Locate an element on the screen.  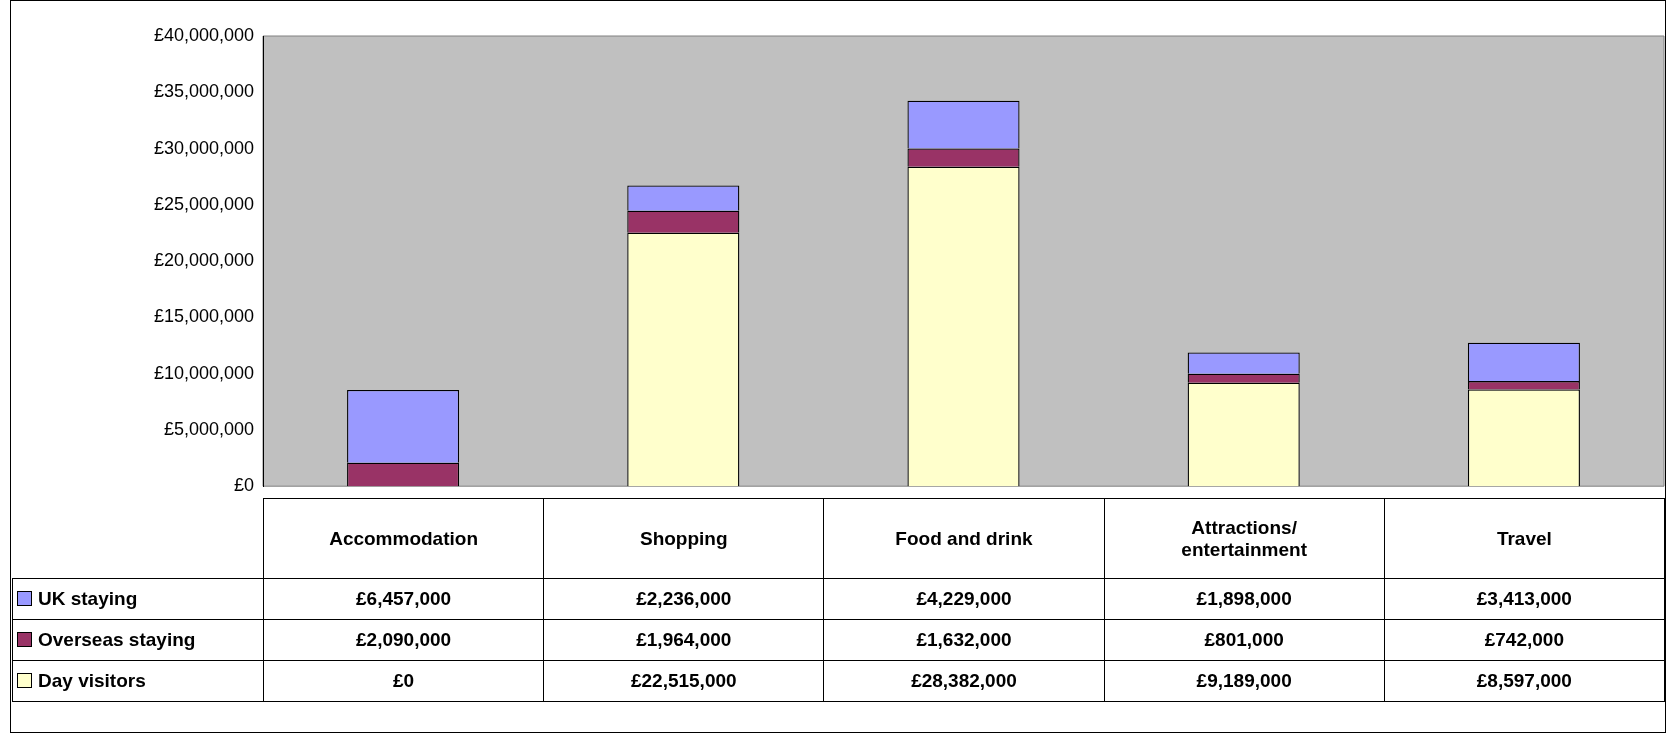
data-label: £1,964,000 is located at coordinates (683, 640).